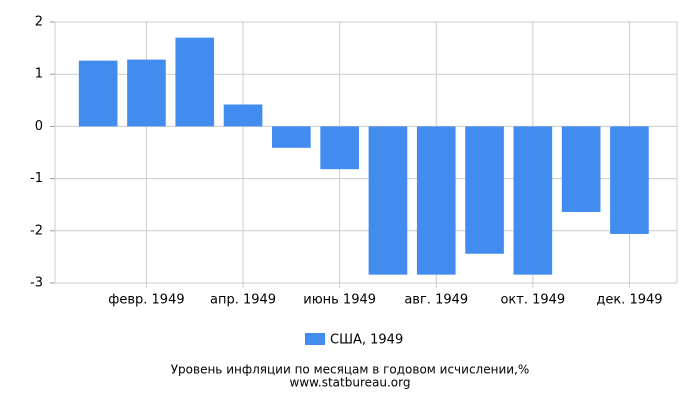 The image size is (700, 400). Describe the element at coordinates (366, 340) in the screenshot. I see `legend-label: США, 1949` at that location.